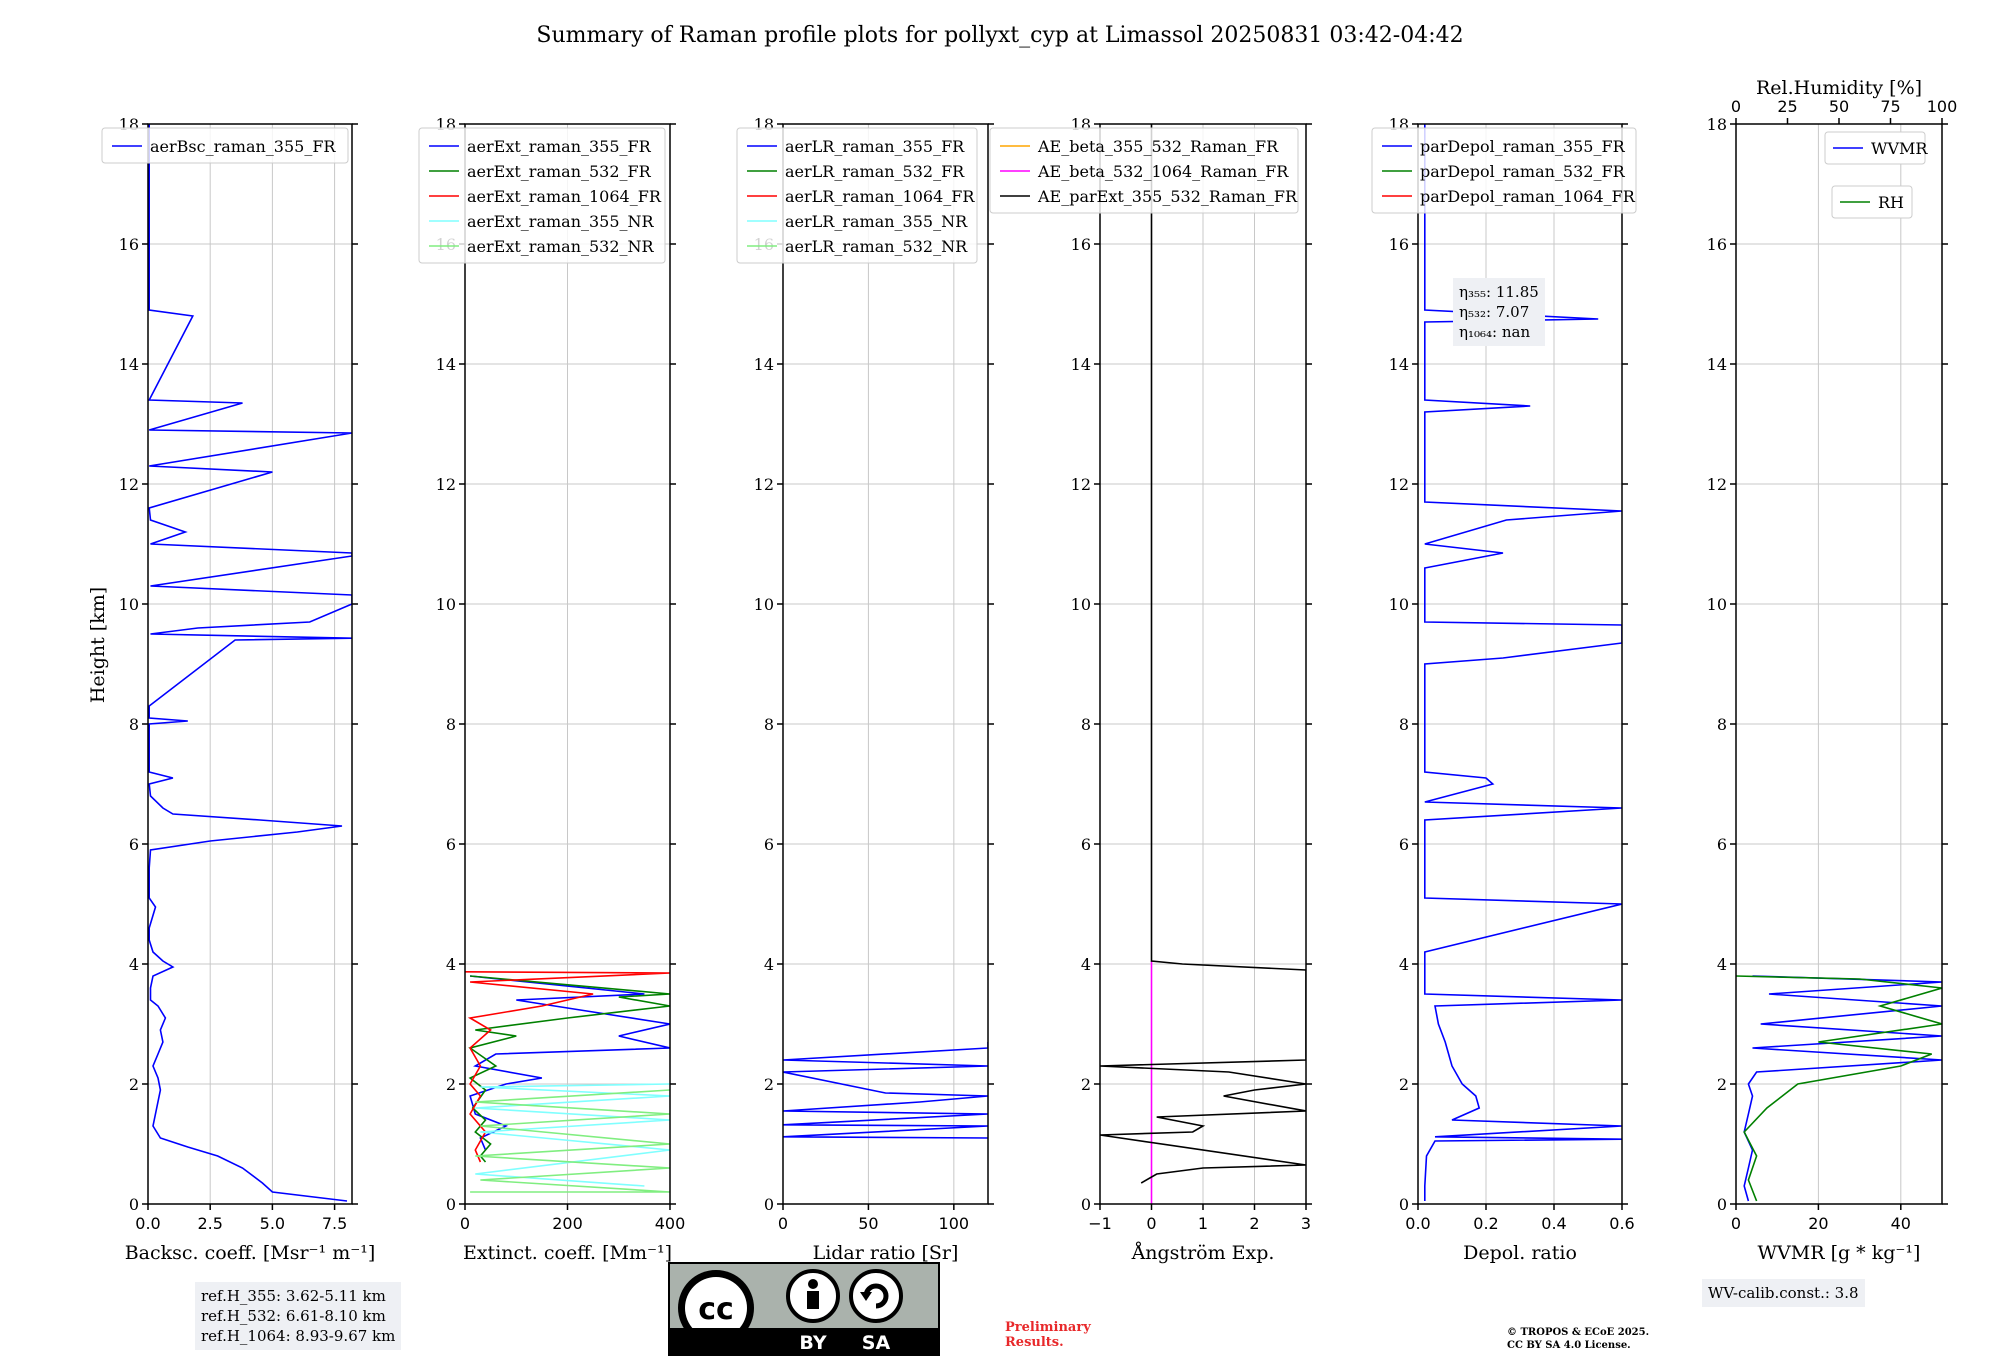 The height and width of the screenshot is (1360, 2000). I want to click on copyright-line-1: © TROPOS & ECoE 2025., so click(1578, 1332).